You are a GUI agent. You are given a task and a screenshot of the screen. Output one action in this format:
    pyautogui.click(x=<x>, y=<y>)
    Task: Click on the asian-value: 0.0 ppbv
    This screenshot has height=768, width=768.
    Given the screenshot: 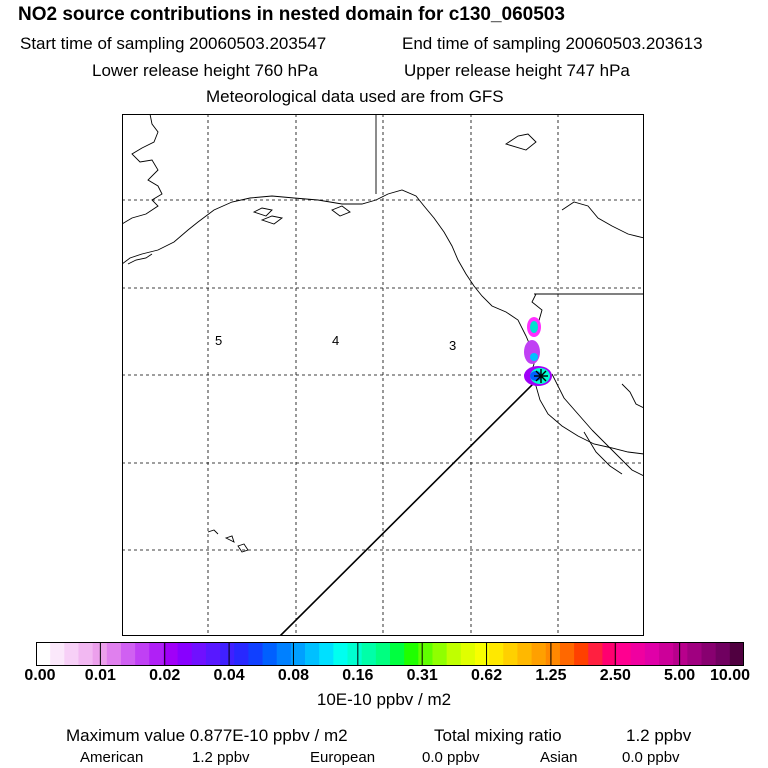 What is the action you would take?
    pyautogui.click(x=651, y=757)
    